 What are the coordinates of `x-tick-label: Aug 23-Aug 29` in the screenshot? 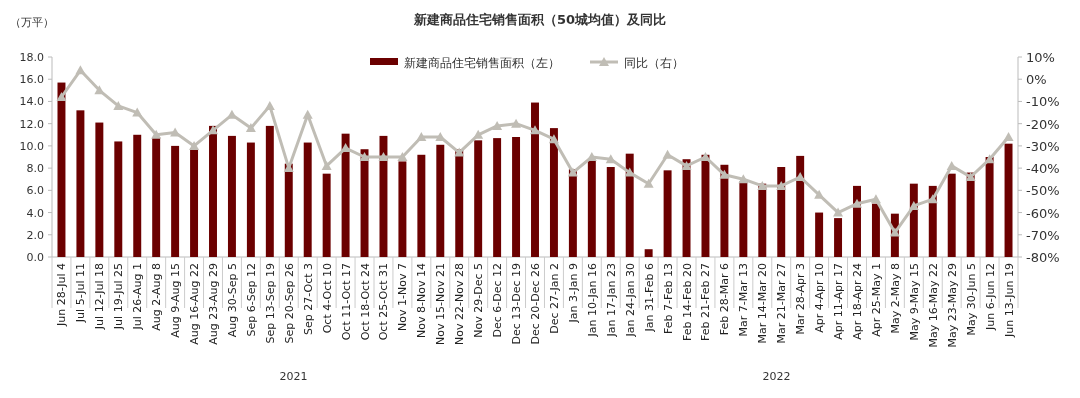 It's located at (213, 304).